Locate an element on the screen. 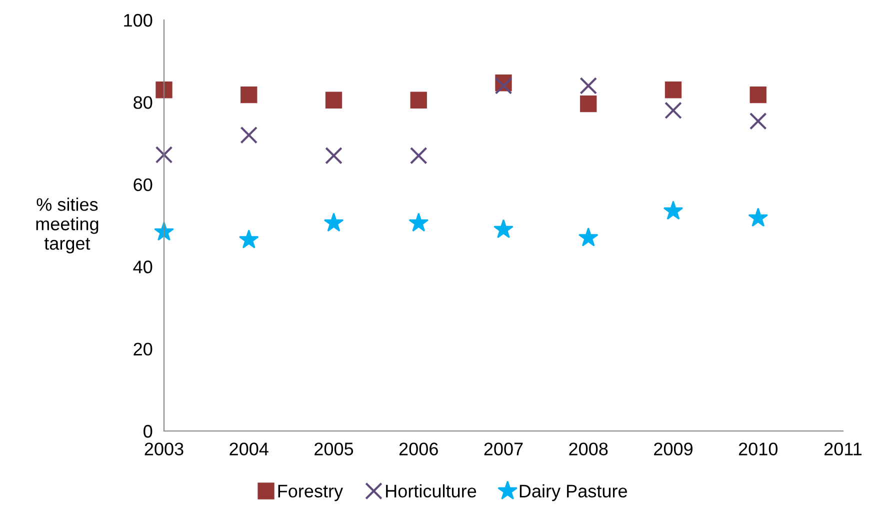 This screenshot has width=870, height=510. x-tick-label: 2009 is located at coordinates (673, 449).